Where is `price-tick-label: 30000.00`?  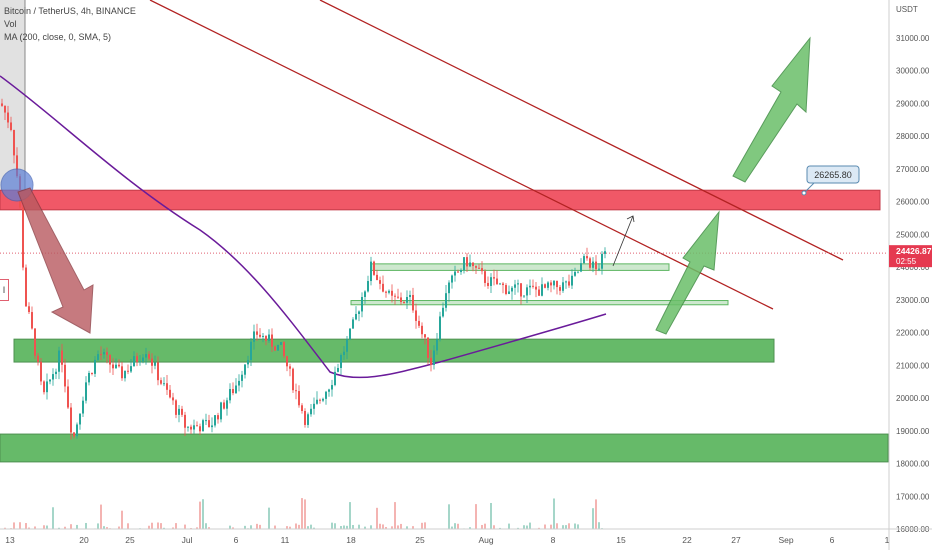 price-tick-label: 30000.00 is located at coordinates (913, 71).